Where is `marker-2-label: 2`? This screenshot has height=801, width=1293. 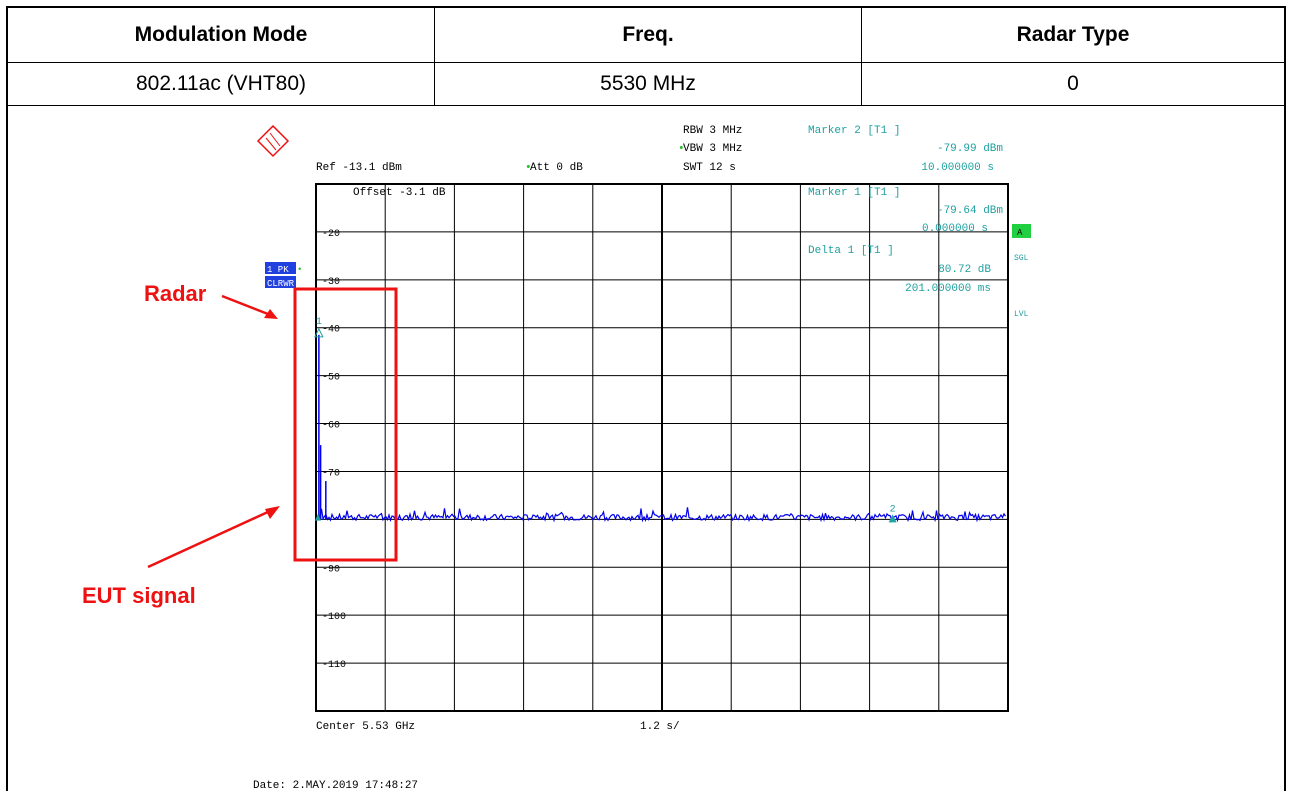 marker-2-label: 2 is located at coordinates (893, 509).